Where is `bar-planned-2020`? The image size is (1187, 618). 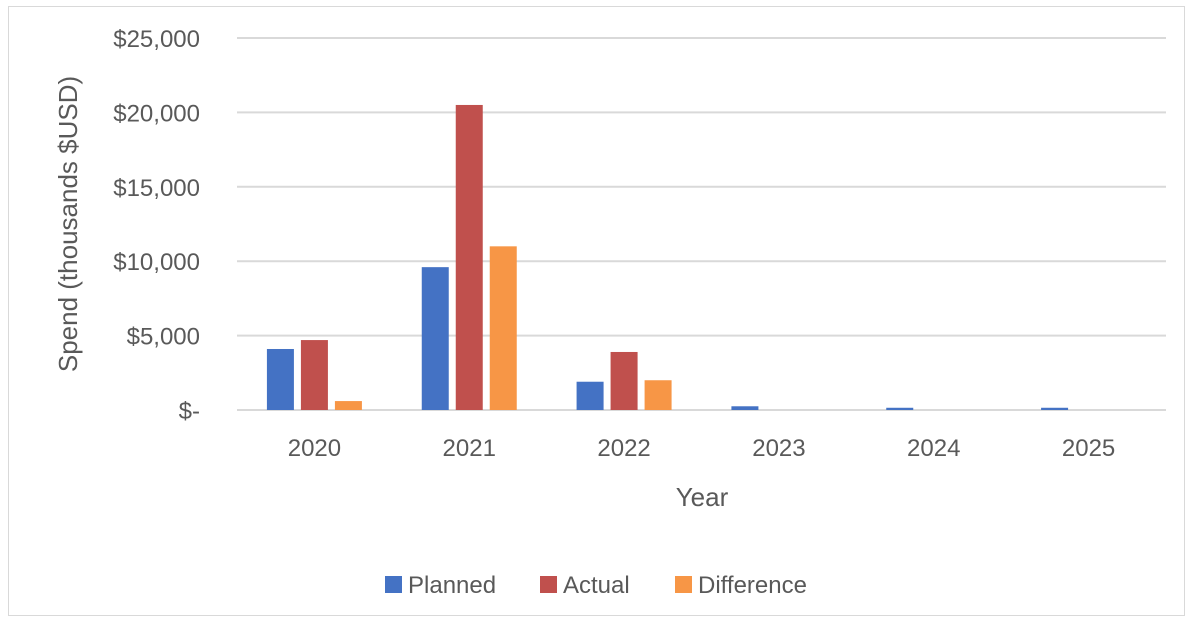
bar-planned-2020 is located at coordinates (280, 379).